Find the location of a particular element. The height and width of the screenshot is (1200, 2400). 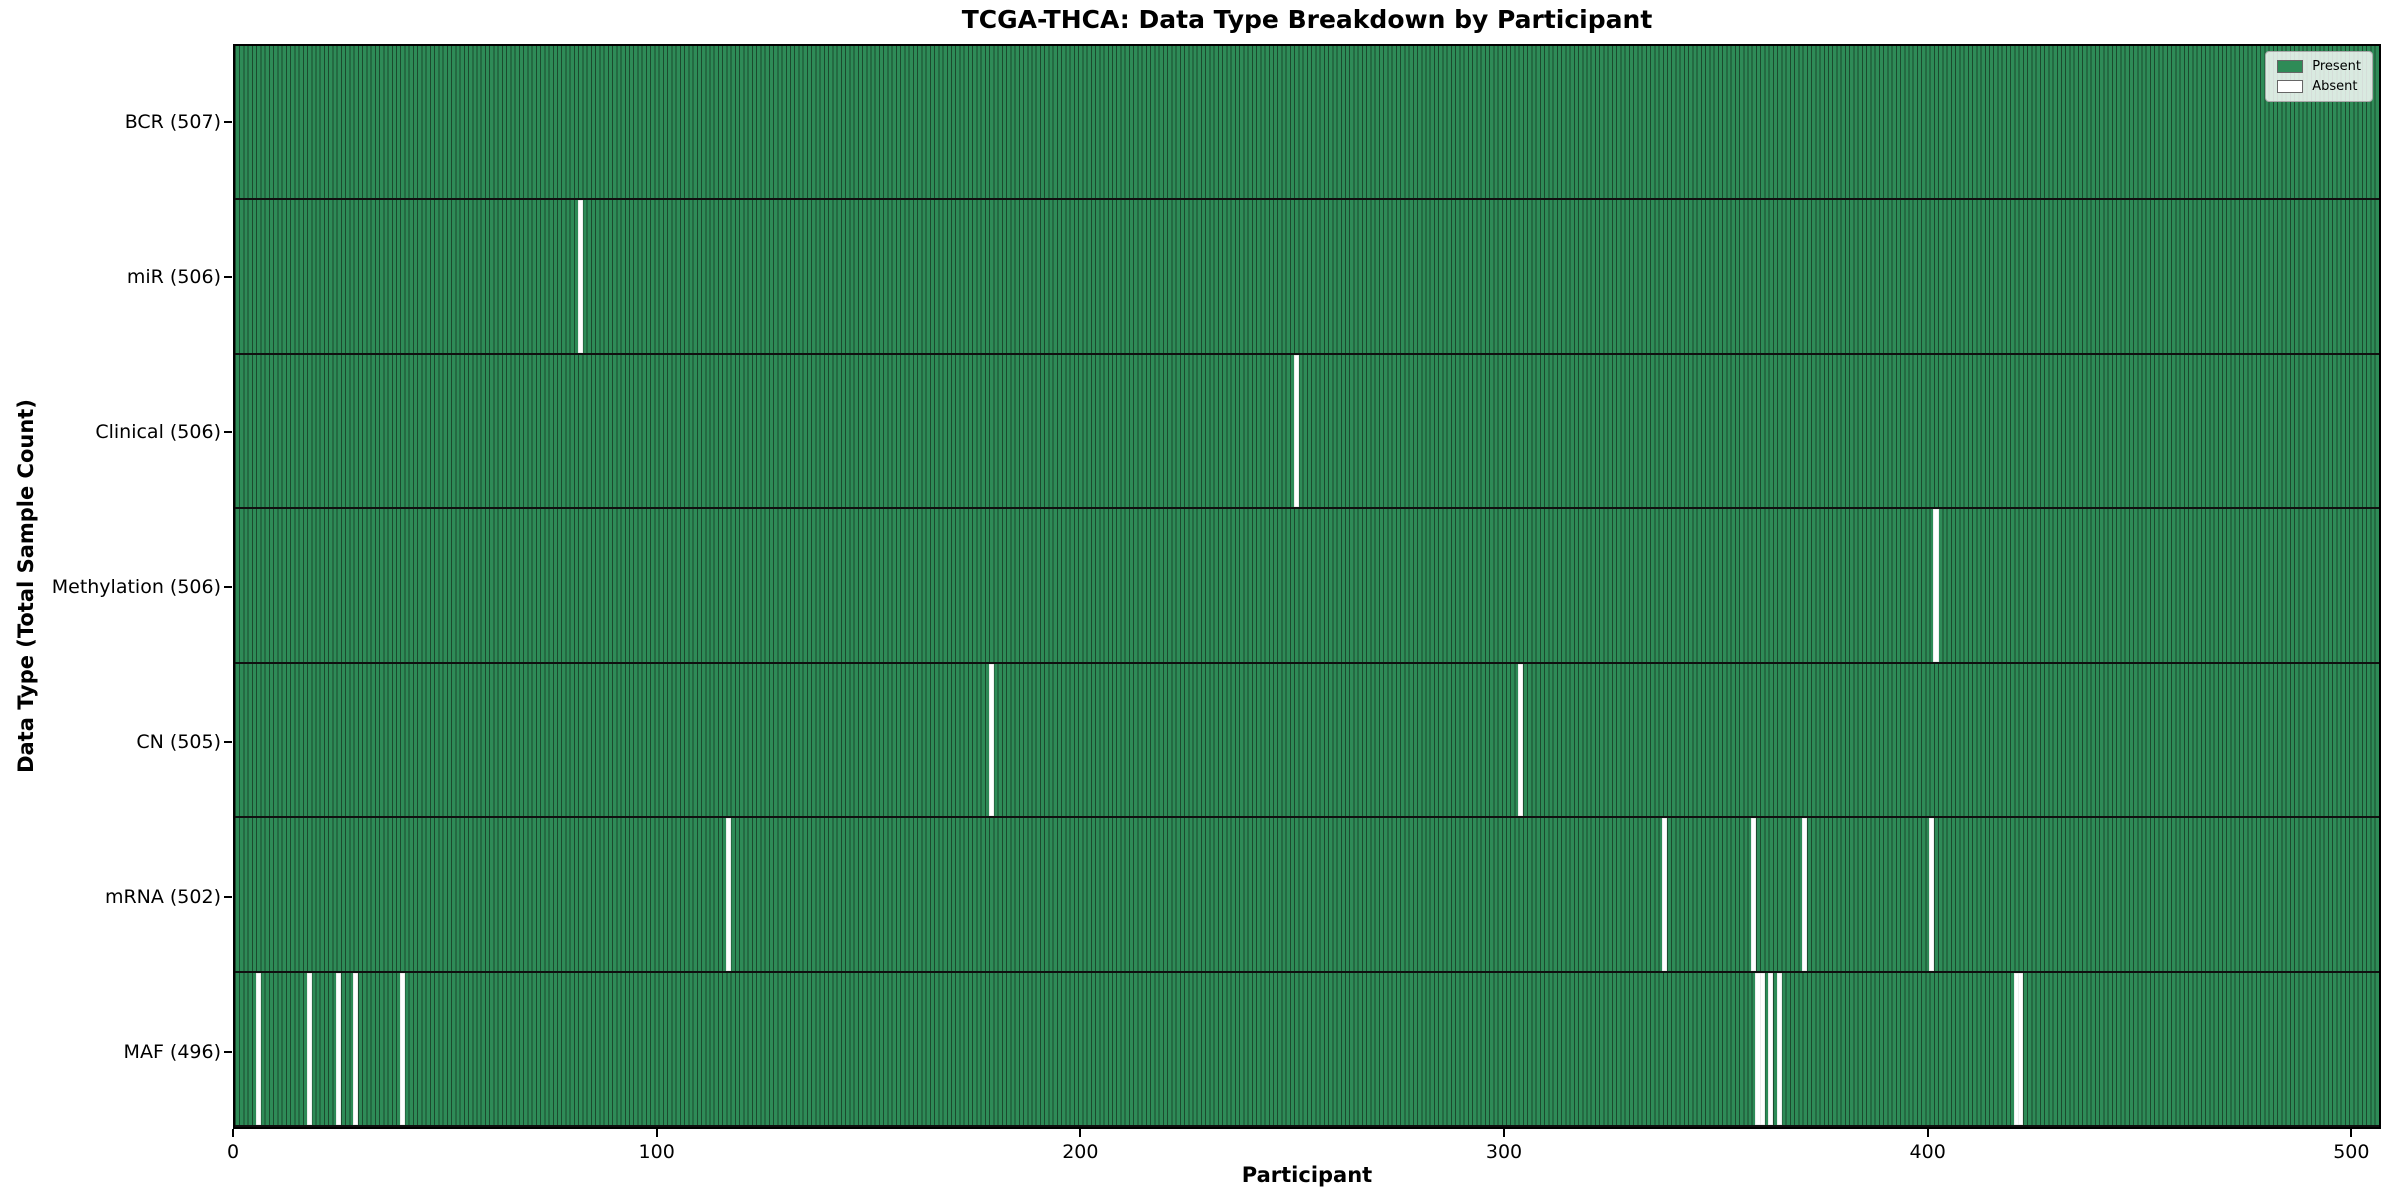

y-axis-label: Data Type (Total Sample Count) is located at coordinates (26, 586).